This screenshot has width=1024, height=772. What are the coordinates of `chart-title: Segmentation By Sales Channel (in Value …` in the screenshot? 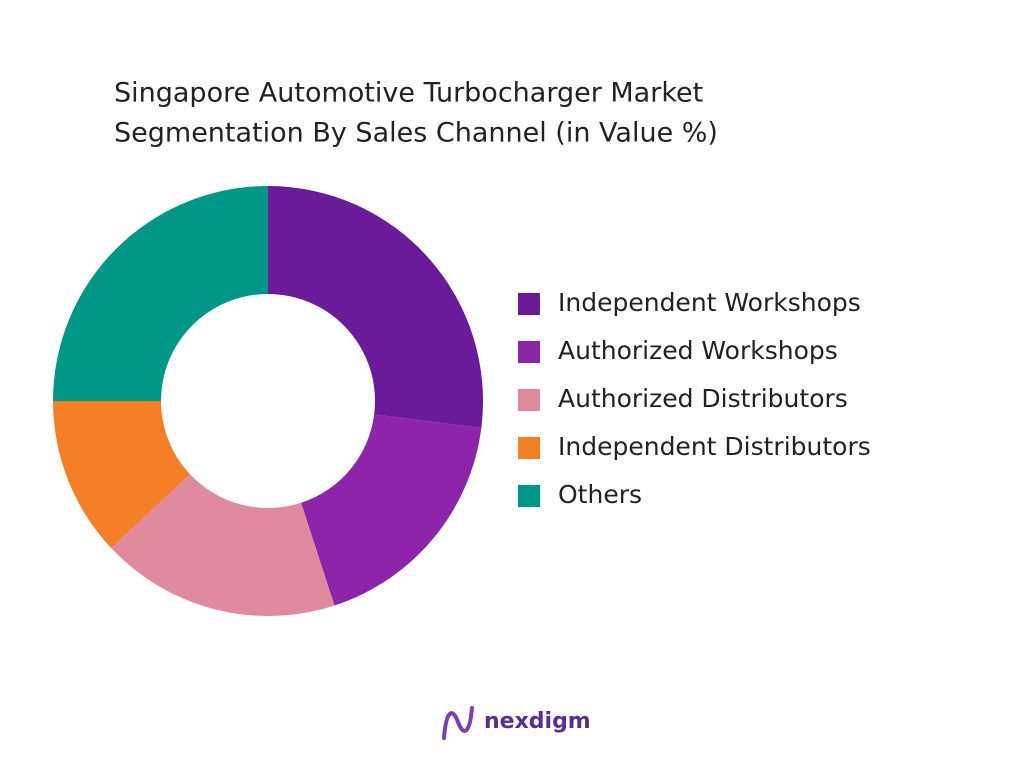 It's located at (416, 133).